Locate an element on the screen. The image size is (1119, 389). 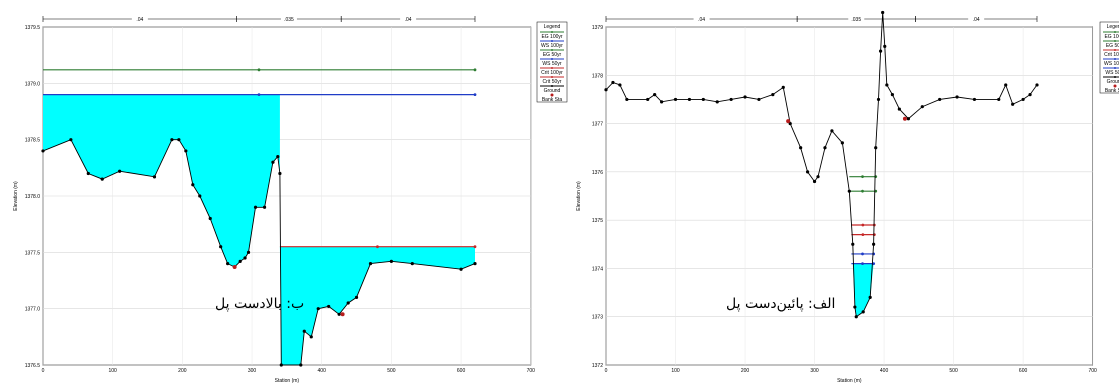
y-tick-label: 1377 is located at coordinates (597, 125).